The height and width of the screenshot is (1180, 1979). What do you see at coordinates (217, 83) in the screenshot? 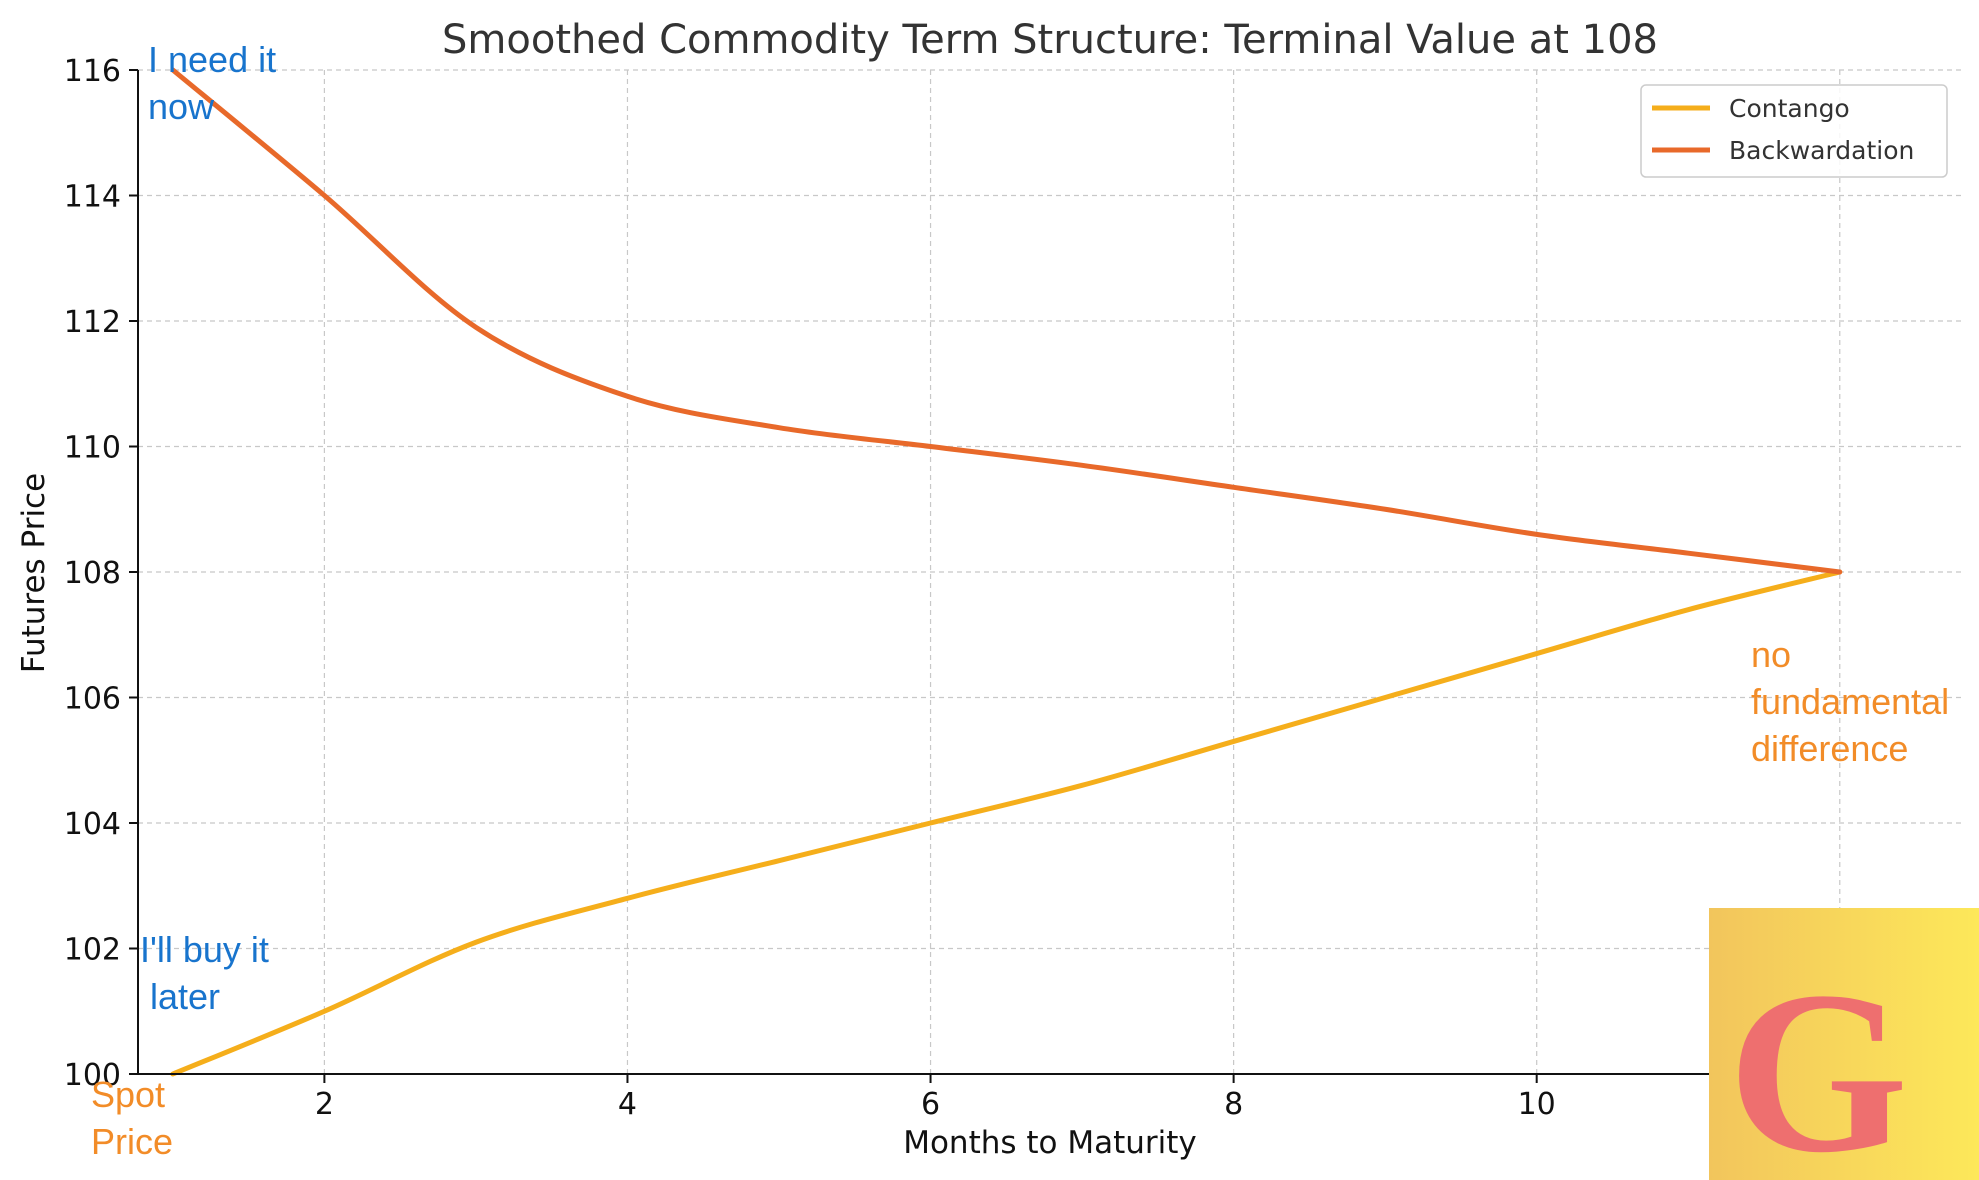
I see `annotation-need-it-now: I need it now` at bounding box center [217, 83].